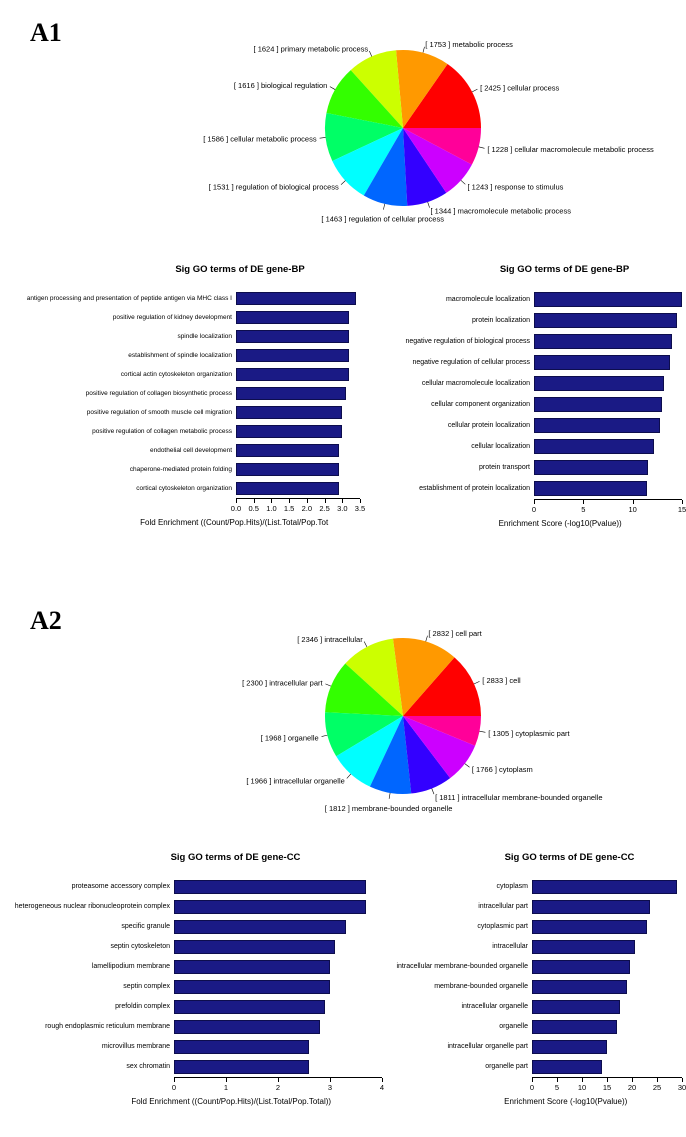  What do you see at coordinates (471, 362) in the screenshot?
I see `bar-category-label: negative regulation of cellular process` at bounding box center [471, 362].